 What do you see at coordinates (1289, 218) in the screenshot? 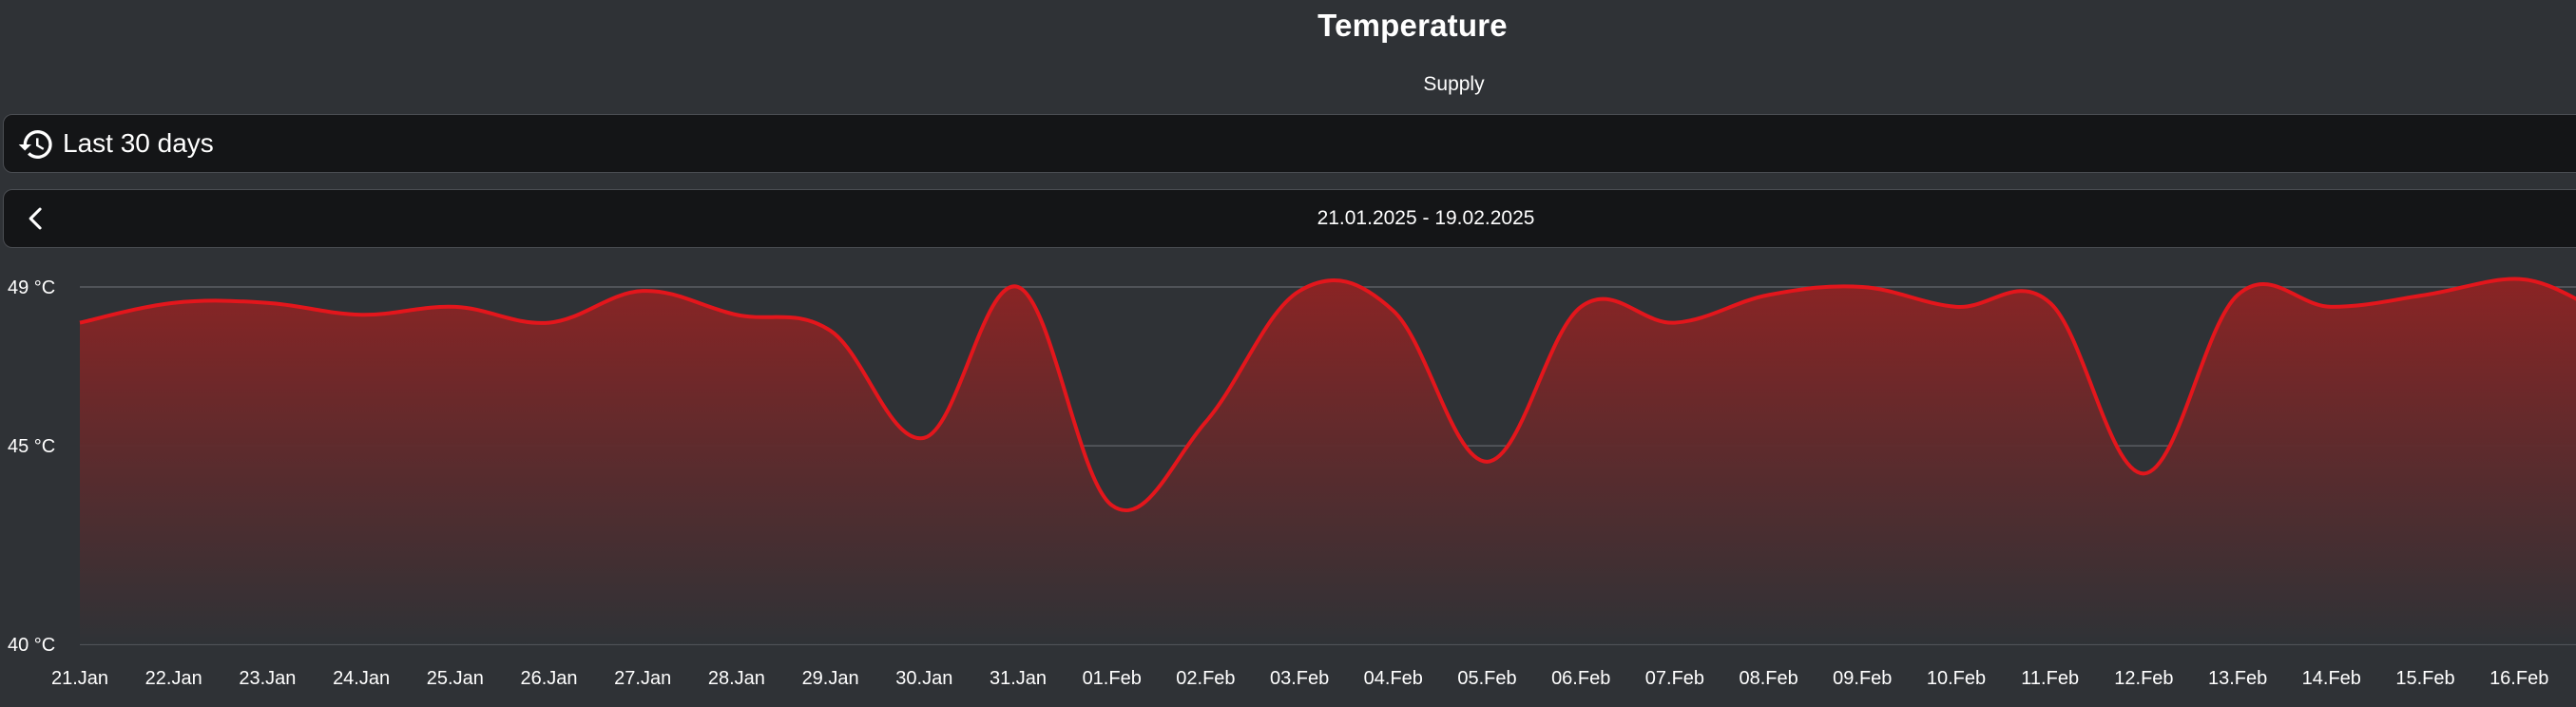
I see `date-navigator: 21.01.2025 - 19.02.2025` at bounding box center [1289, 218].